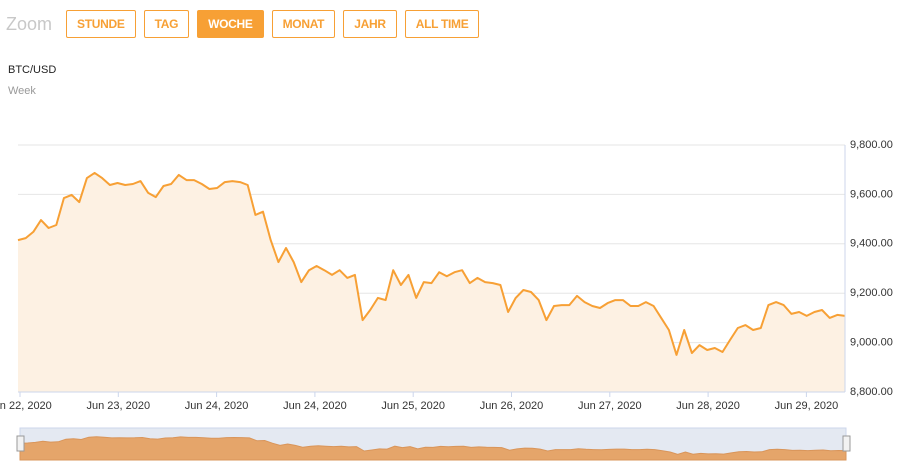 This screenshot has height=469, width=920. What do you see at coordinates (442, 24) in the screenshot?
I see `zoom-button: ALL TIME` at bounding box center [442, 24].